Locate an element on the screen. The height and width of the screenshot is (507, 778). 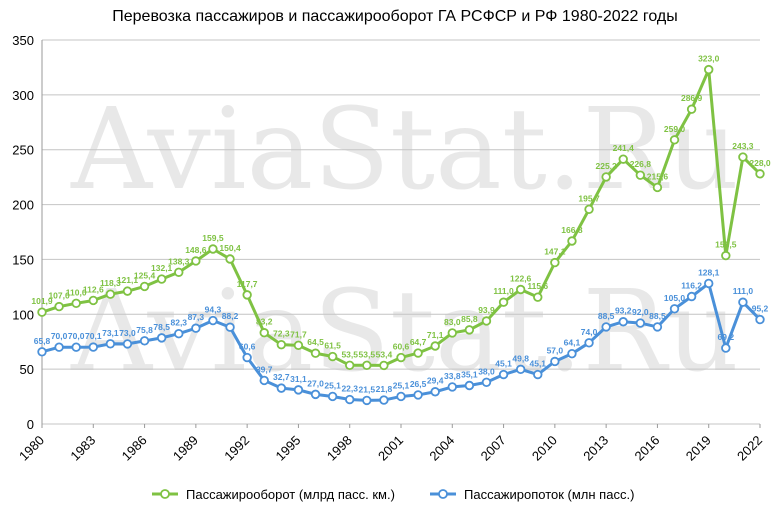
legend-item: Пассажиропоток (млн пасс.) is located at coordinates (532, 494).